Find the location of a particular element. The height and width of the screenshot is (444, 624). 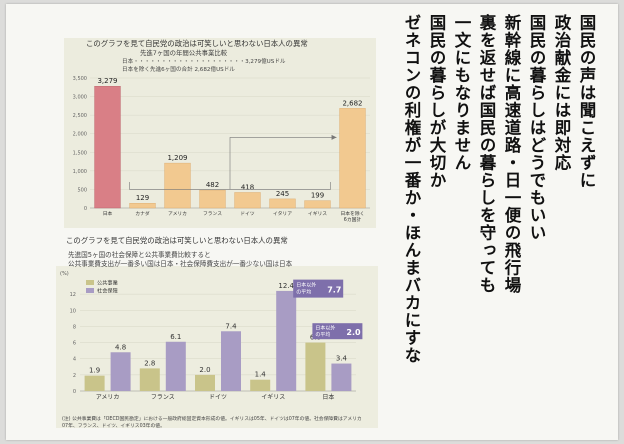

chart2-legend-label: 社会保障 is located at coordinates (107, 291).